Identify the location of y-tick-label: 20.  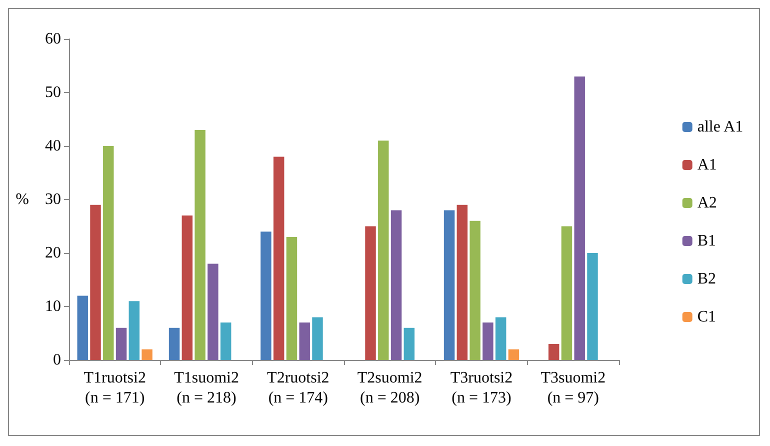
(53, 253).